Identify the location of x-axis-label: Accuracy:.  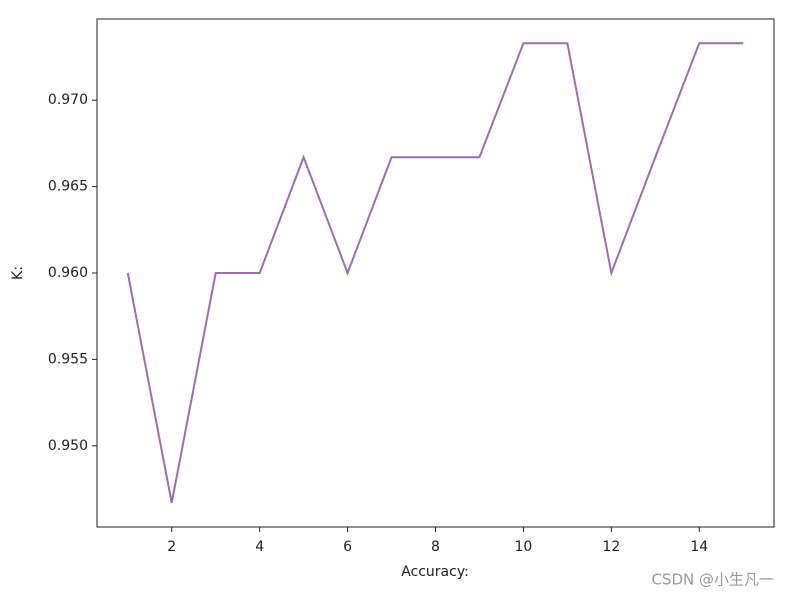
(435, 572).